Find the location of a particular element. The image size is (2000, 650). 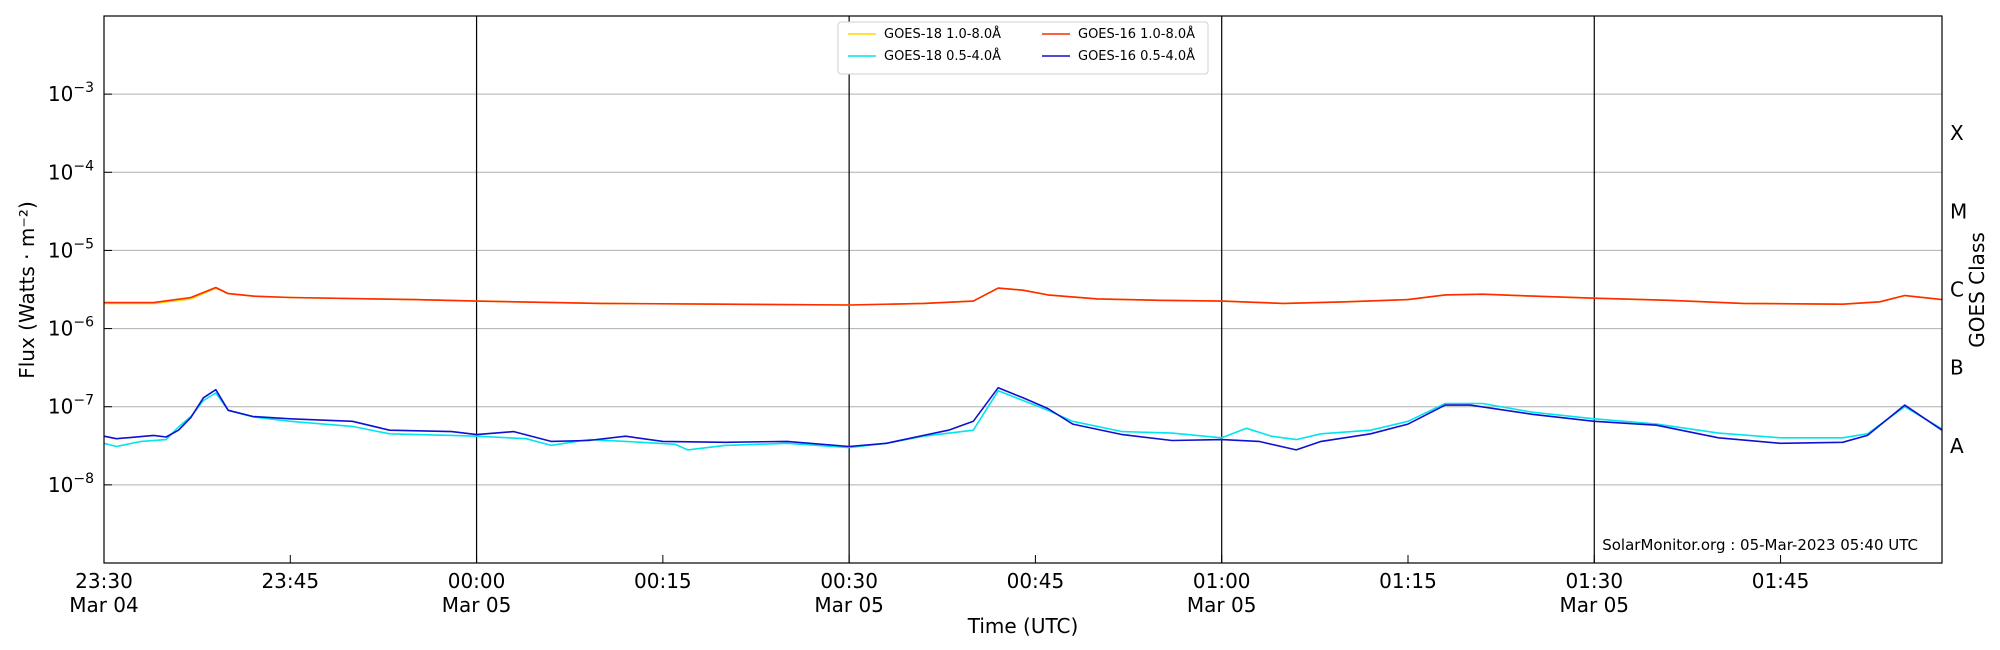

y-tick-label: 10⁻⁴ is located at coordinates (71, 171).